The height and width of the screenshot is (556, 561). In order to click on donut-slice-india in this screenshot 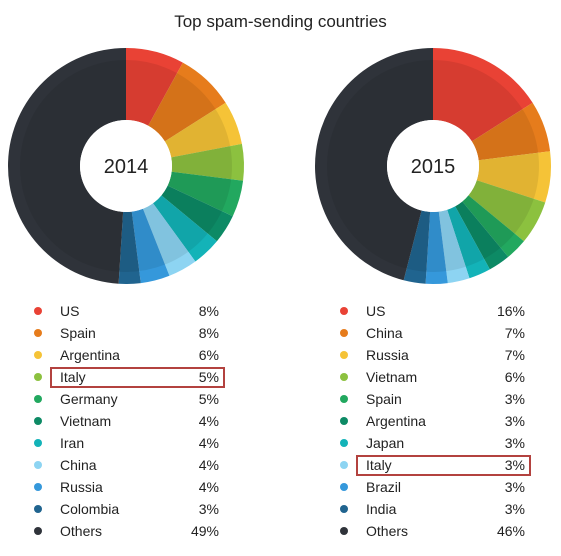, I will do `click(417, 247)`.